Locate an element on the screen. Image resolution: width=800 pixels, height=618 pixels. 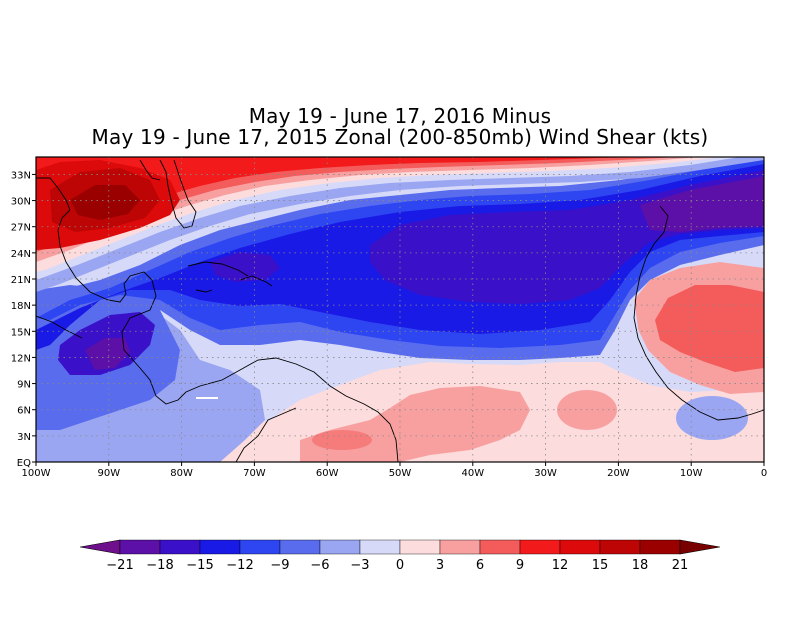
y-tick-label: 15N is located at coordinates (21, 332).